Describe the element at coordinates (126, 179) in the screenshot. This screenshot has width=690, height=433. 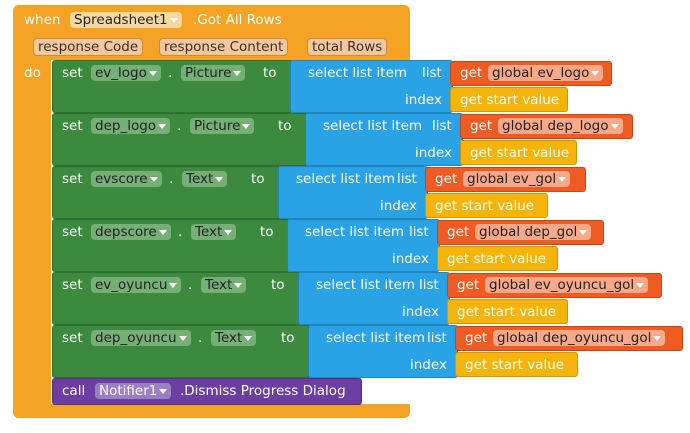
I see `component-dropdown: evscore` at that location.